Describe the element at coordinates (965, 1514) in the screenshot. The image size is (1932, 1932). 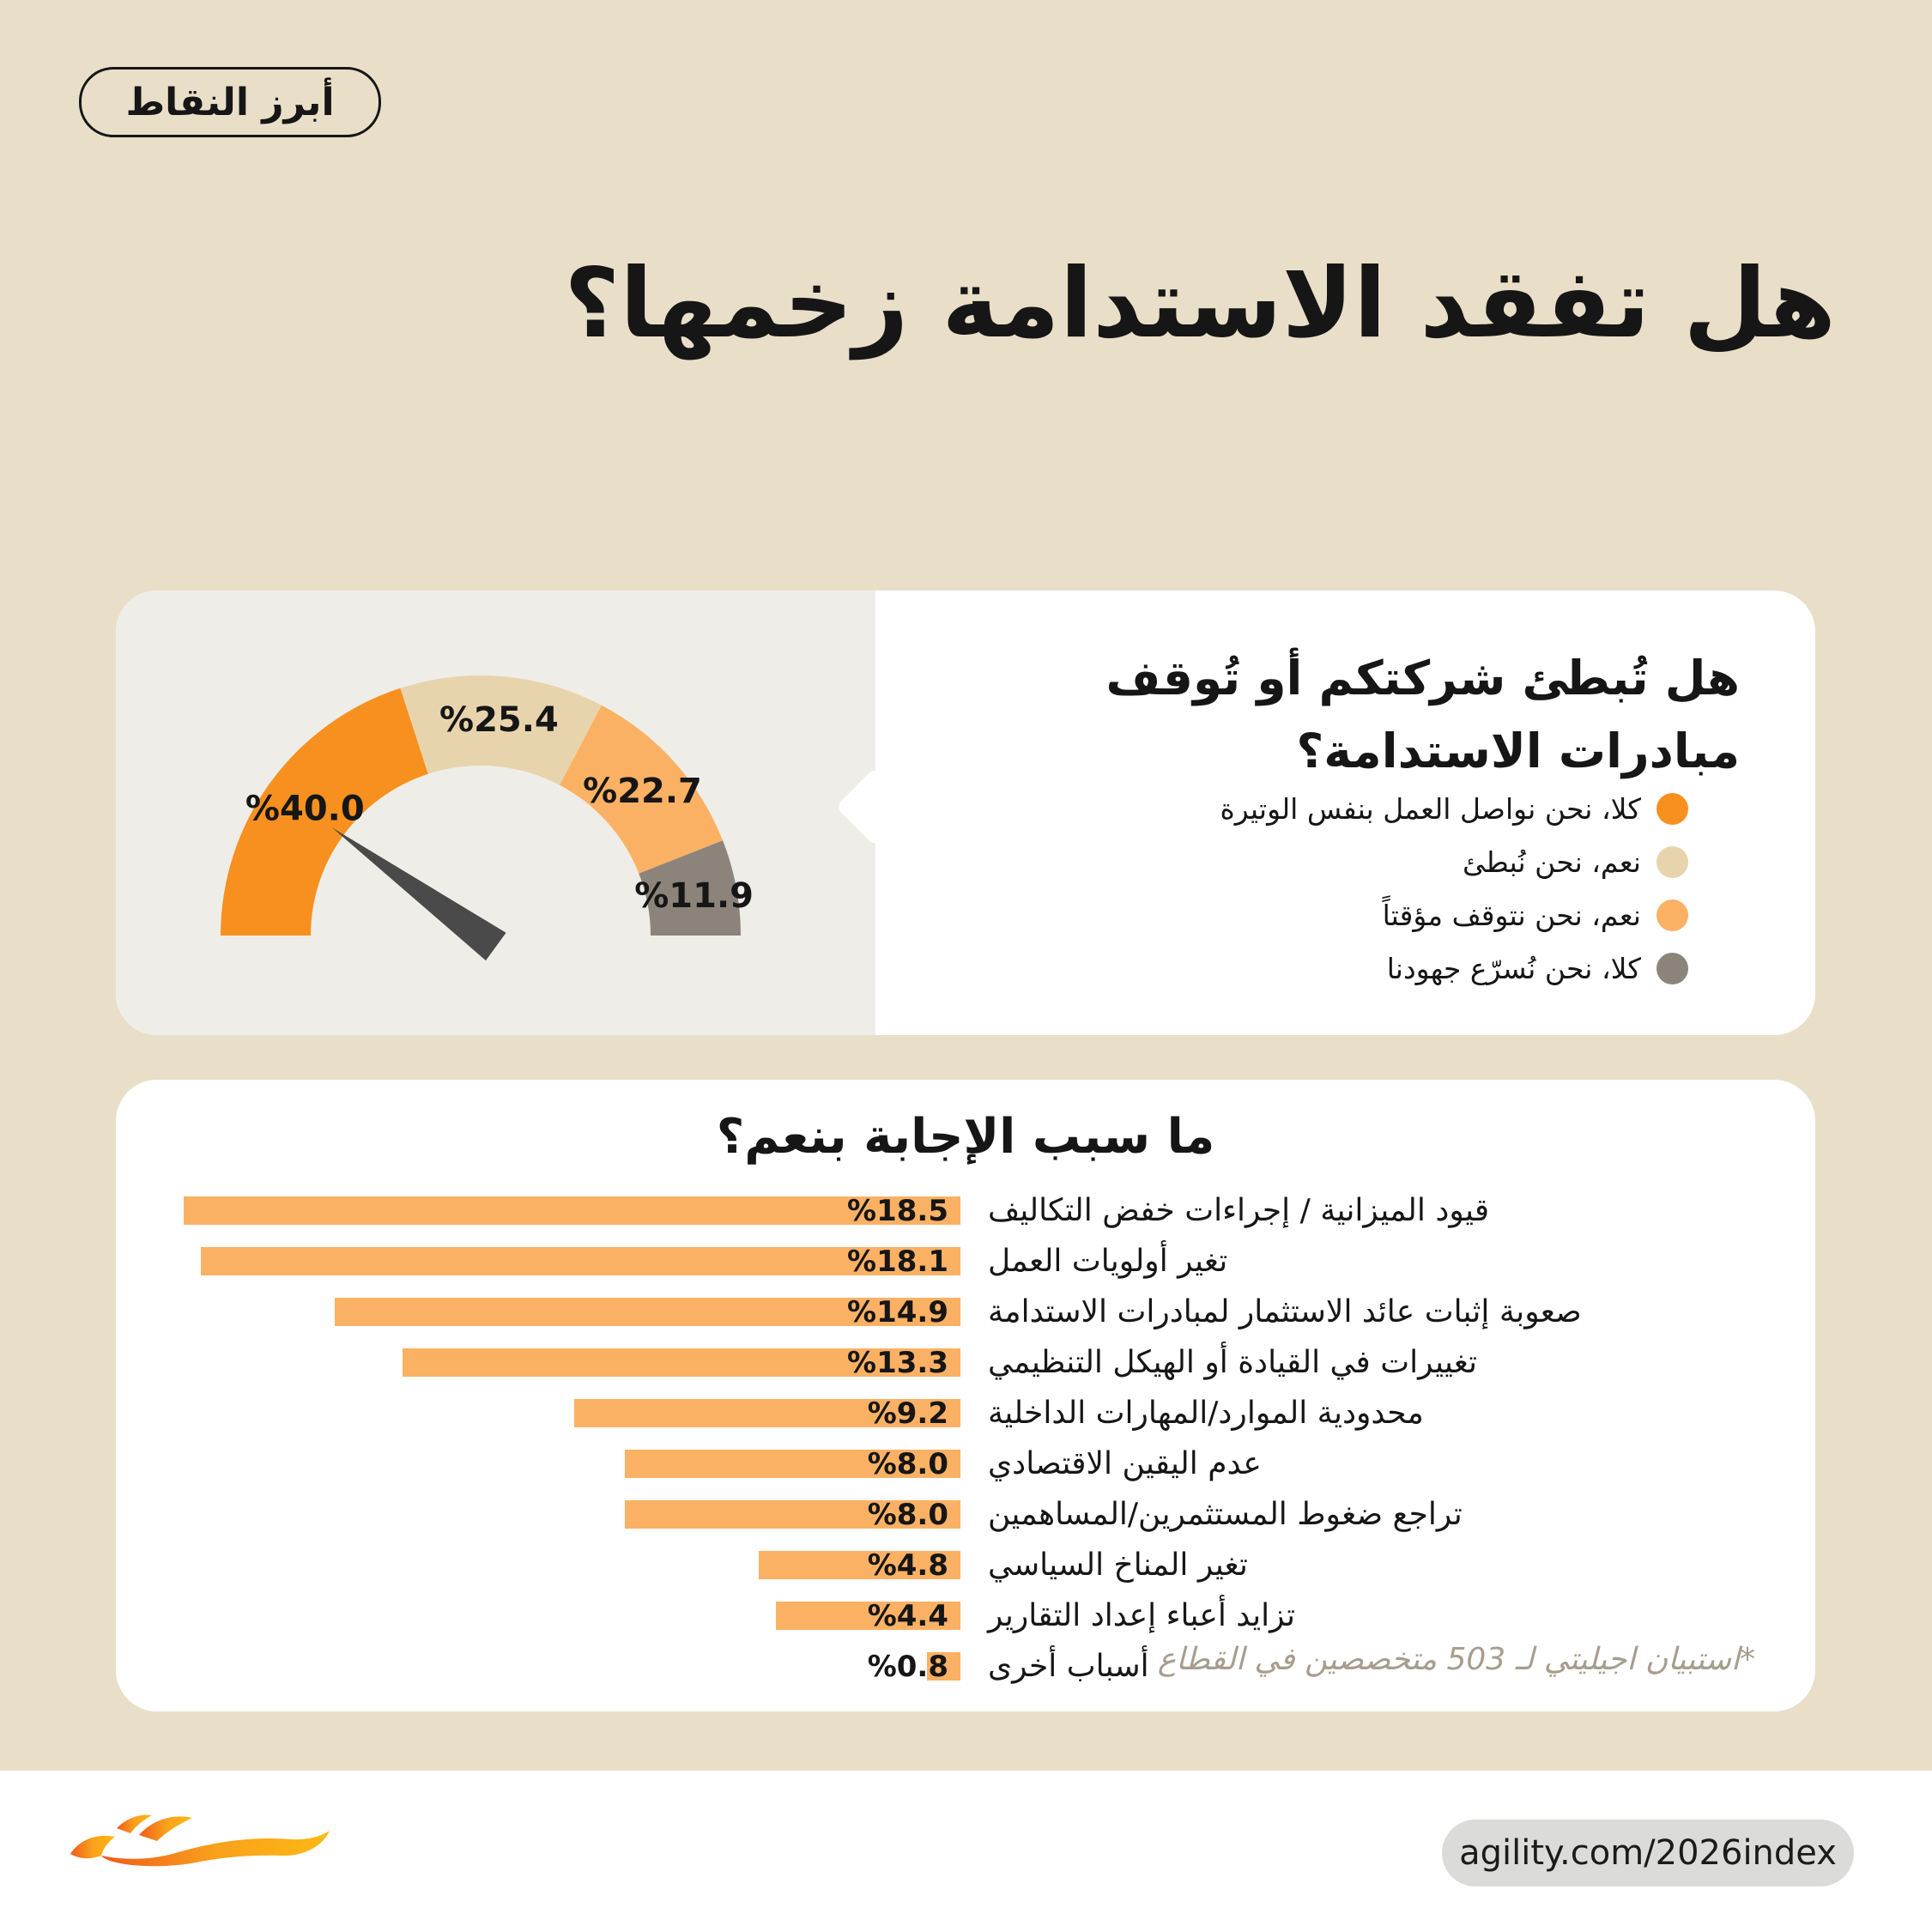
I see `bar-row: %8.0 تراجع ضغوط المستثمرين/المساهمين` at that location.